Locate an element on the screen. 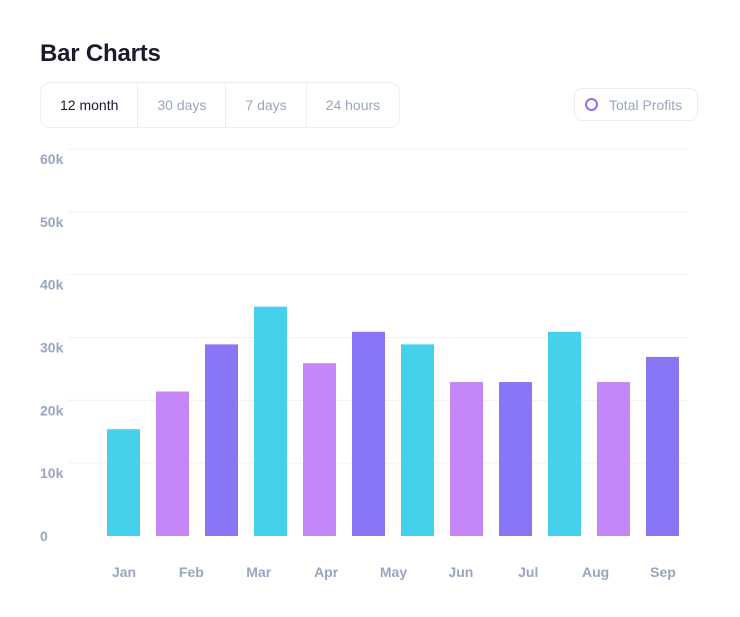 This screenshot has width=740, height=617. y-tick-label: 40k is located at coordinates (52, 285).